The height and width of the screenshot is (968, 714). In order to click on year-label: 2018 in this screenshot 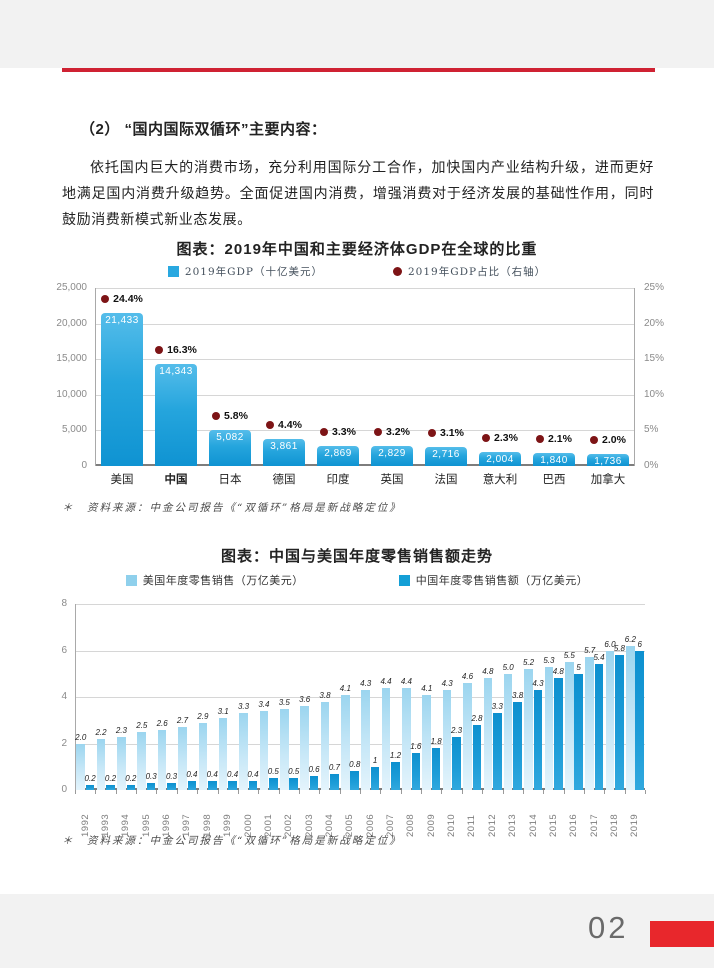, I will do `click(614, 825)`.